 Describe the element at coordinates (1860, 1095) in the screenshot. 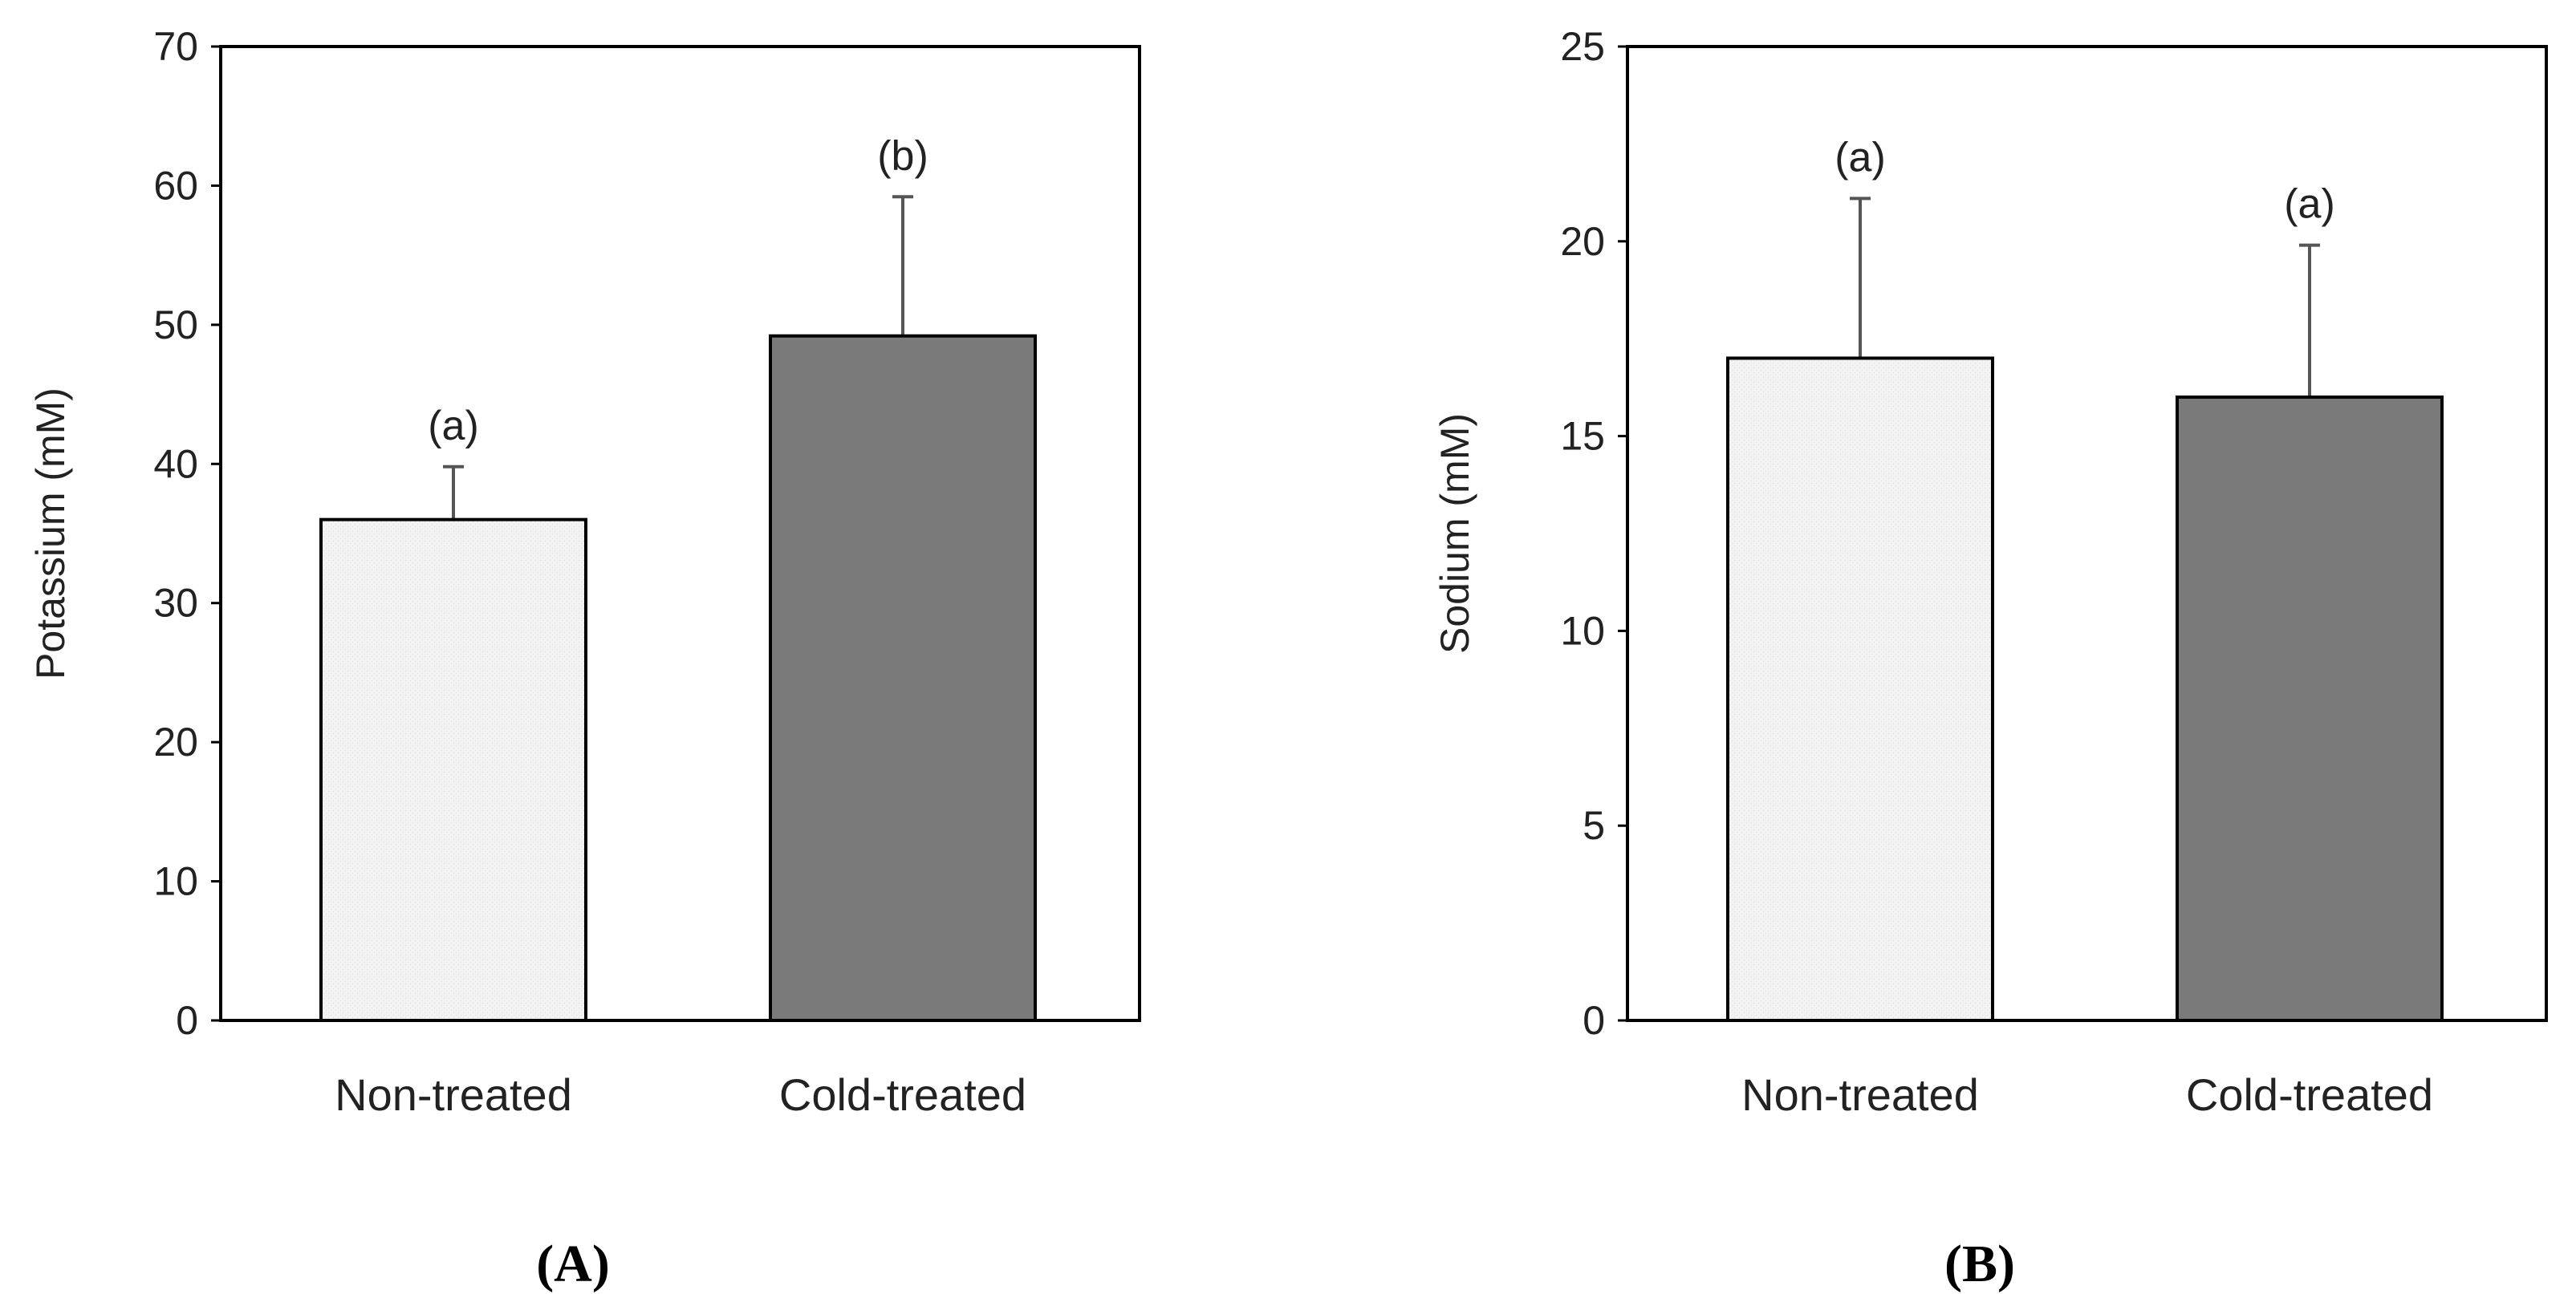

I see `chart-b-category-label-0: Non-treated` at that location.